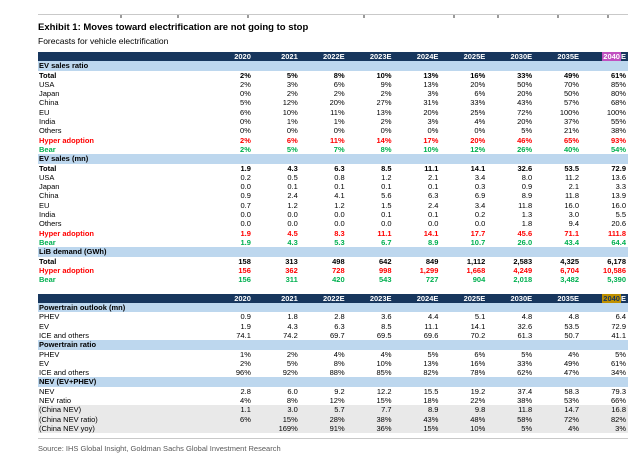  Describe the element at coordinates (478, 112) in the screenshot. I see `cell: 25%` at that location.